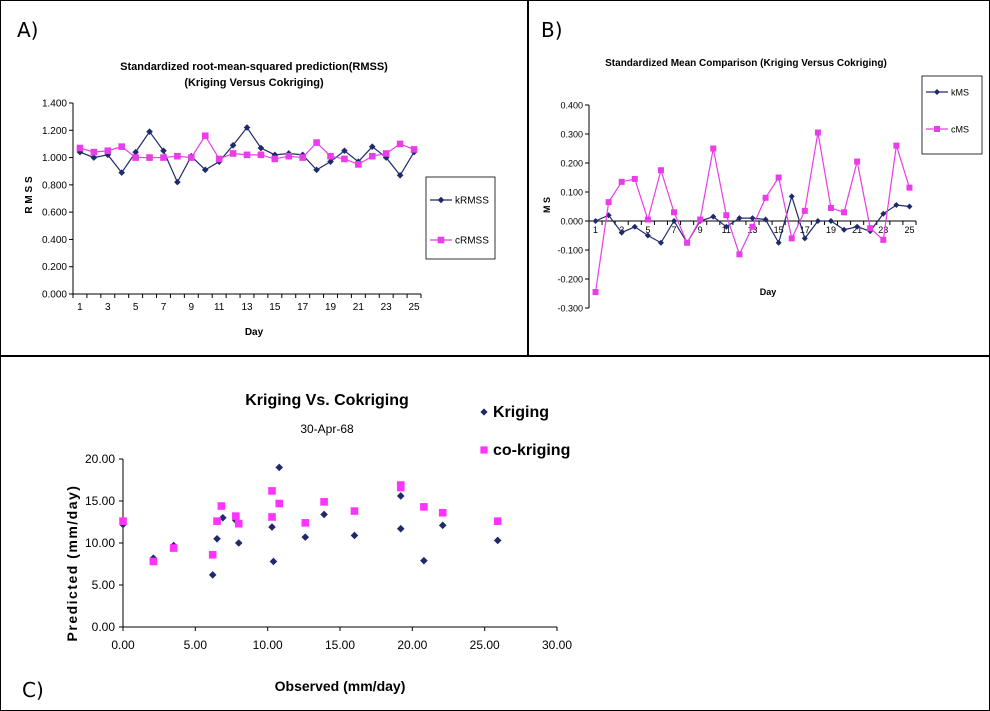 The height and width of the screenshot is (711, 990). What do you see at coordinates (275, 307) in the screenshot?
I see `x-tick-label: 15` at bounding box center [275, 307].